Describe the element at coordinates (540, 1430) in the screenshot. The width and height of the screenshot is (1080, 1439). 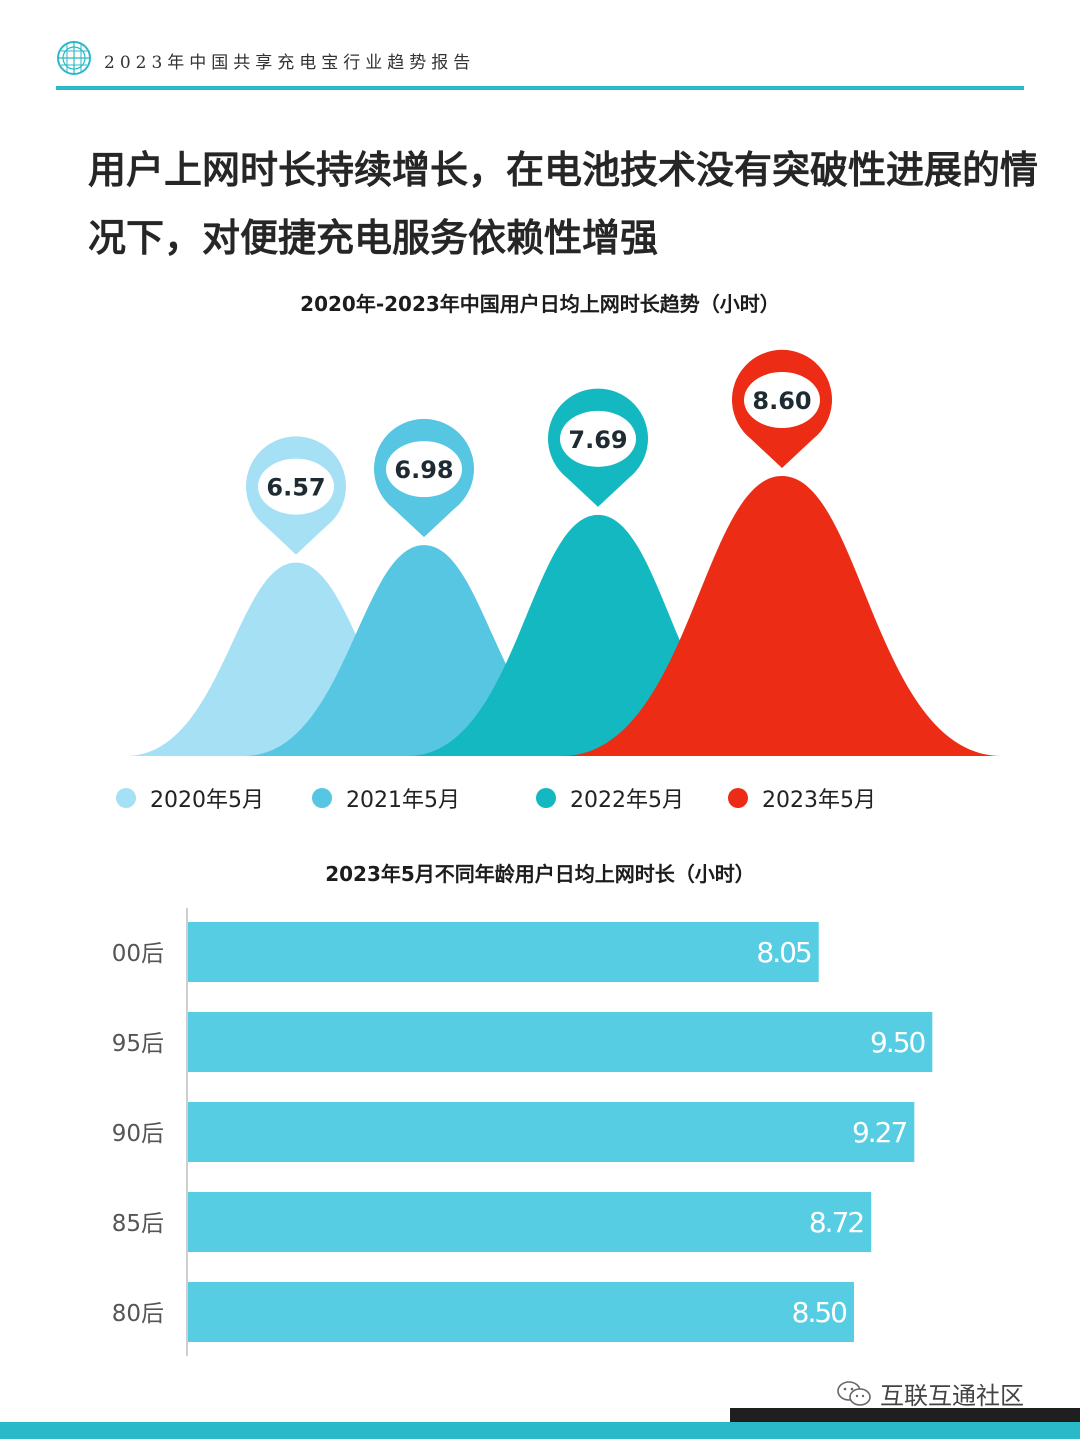
I see `footer-accent-bar` at that location.